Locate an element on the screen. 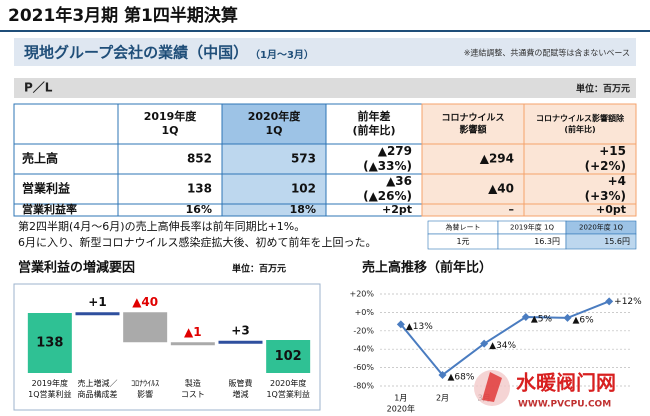 This screenshot has width=650, height=416. table-value: (+2%) is located at coordinates (605, 166).